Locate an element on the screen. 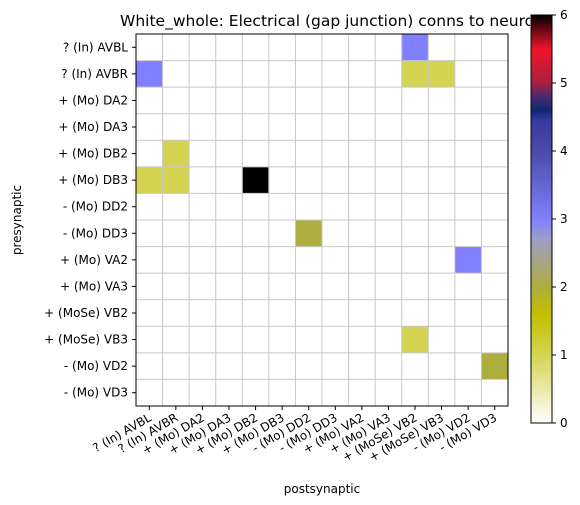 The height and width of the screenshot is (505, 580). y-axis-label: presynaptic is located at coordinates (17, 220).